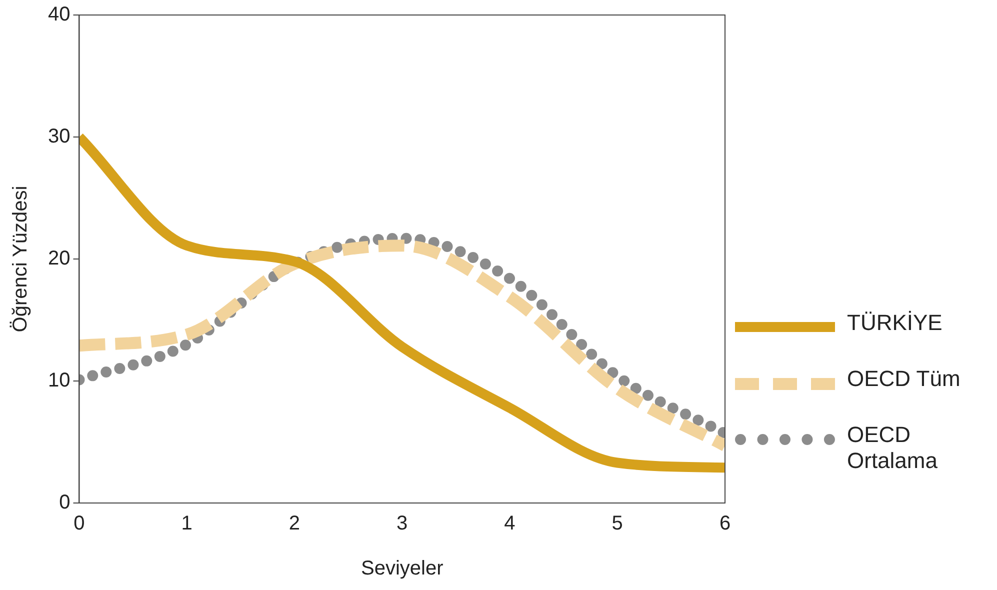 The image size is (997, 590). Describe the element at coordinates (904, 379) in the screenshot. I see `legend-label: OECD Tüm` at that location.